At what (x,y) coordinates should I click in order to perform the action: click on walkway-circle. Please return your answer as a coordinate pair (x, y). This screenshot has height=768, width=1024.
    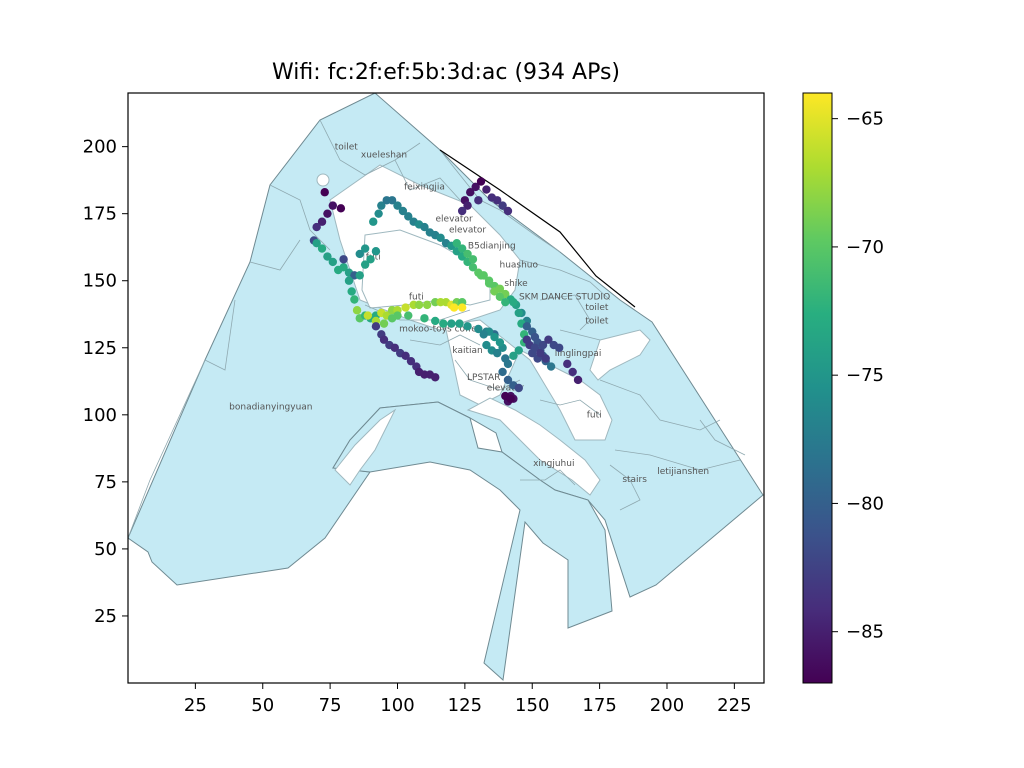
    Looking at the image, I should click on (323, 180).